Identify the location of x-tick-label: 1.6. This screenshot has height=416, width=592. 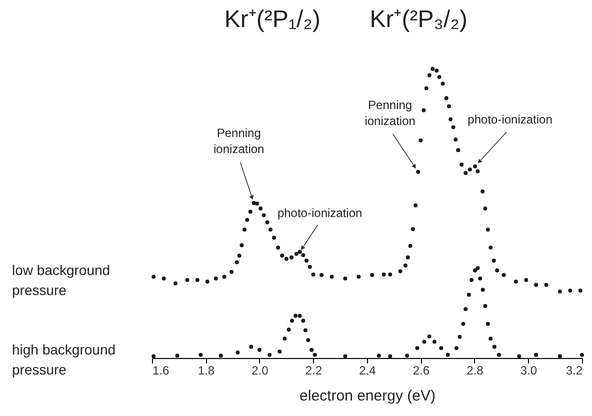
(161, 371).